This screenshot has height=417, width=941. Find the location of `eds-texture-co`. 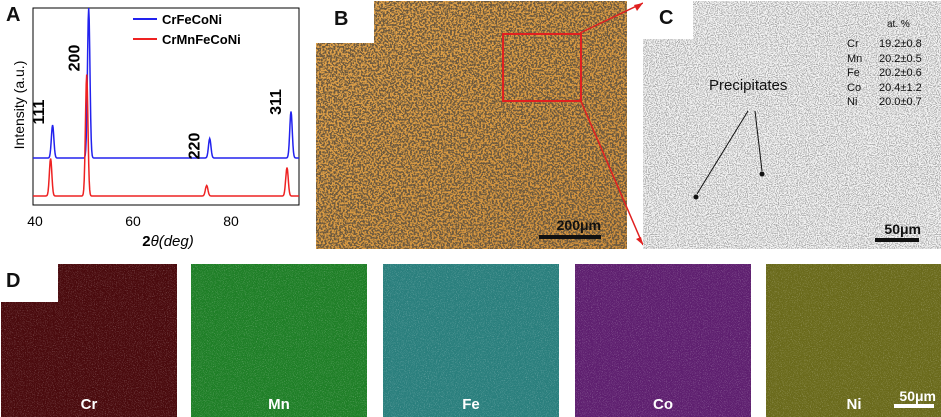

eds-texture-co is located at coordinates (663, 340).